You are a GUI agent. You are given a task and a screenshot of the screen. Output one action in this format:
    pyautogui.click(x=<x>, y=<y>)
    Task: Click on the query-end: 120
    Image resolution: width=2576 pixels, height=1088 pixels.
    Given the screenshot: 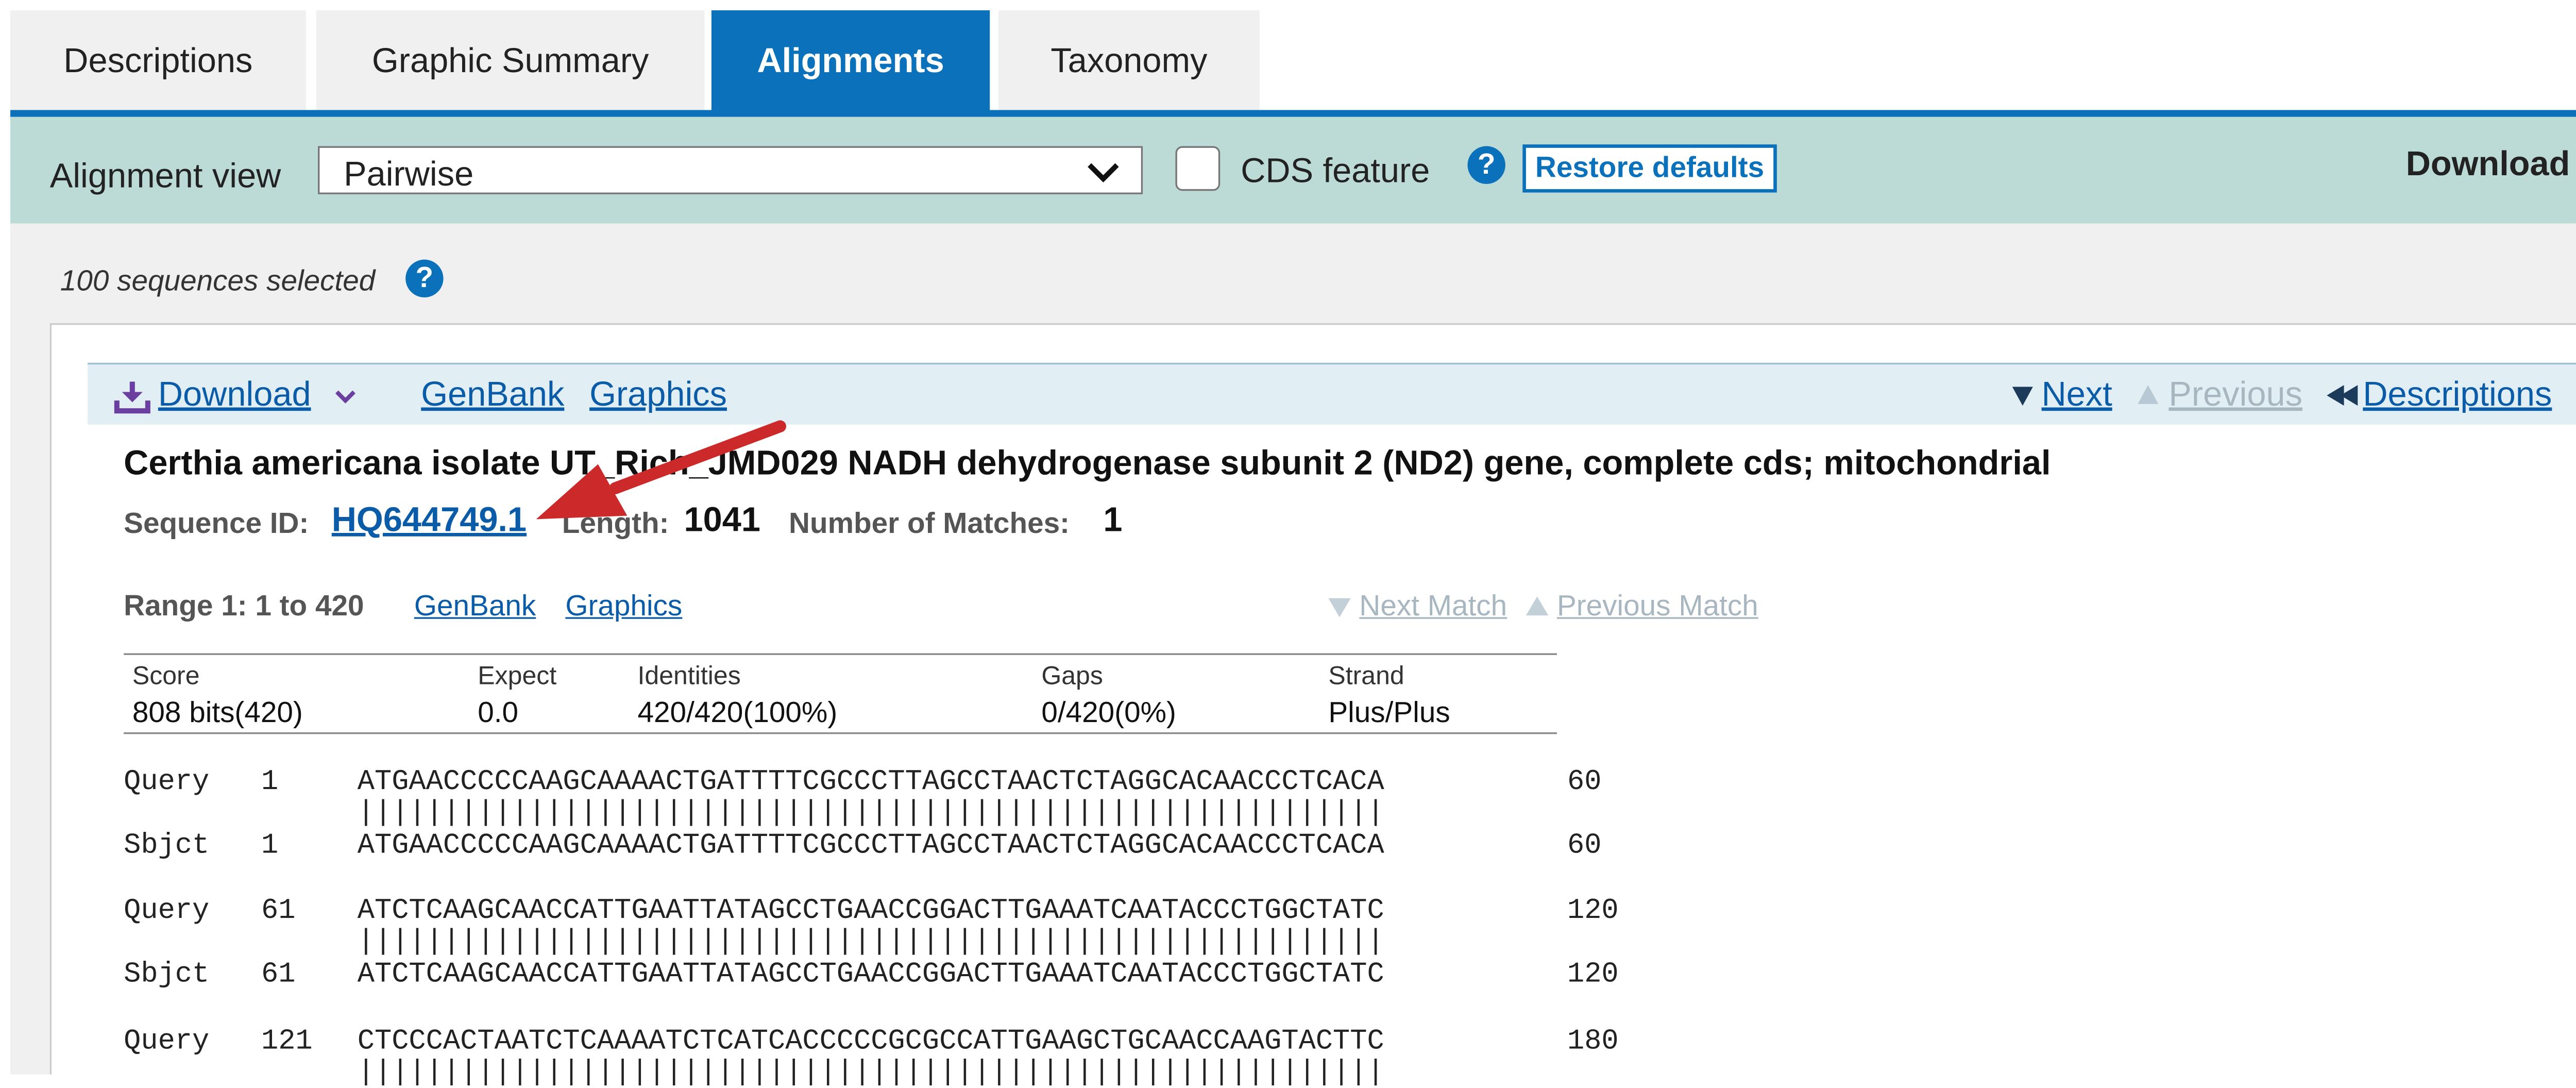 What is the action you would take?
    pyautogui.click(x=1593, y=910)
    